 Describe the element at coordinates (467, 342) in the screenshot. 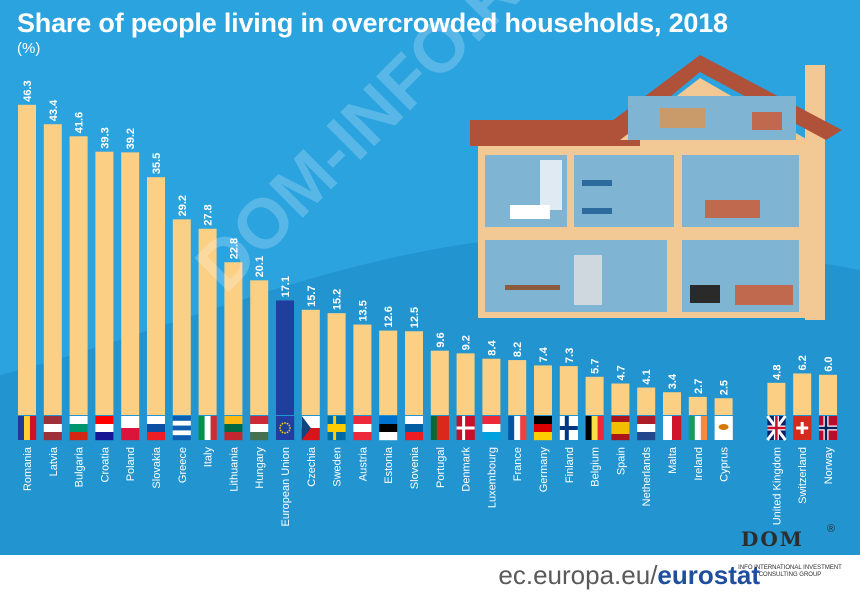

I see `value-label-denmark: 9.2` at that location.